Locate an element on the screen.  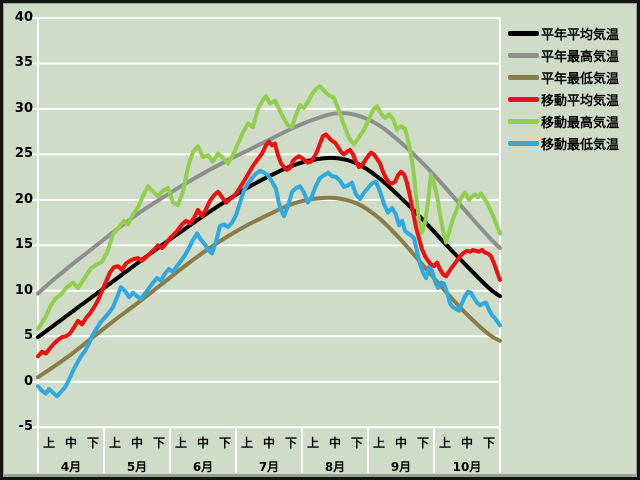
y-tick-label: -5 is located at coordinates (25, 426).